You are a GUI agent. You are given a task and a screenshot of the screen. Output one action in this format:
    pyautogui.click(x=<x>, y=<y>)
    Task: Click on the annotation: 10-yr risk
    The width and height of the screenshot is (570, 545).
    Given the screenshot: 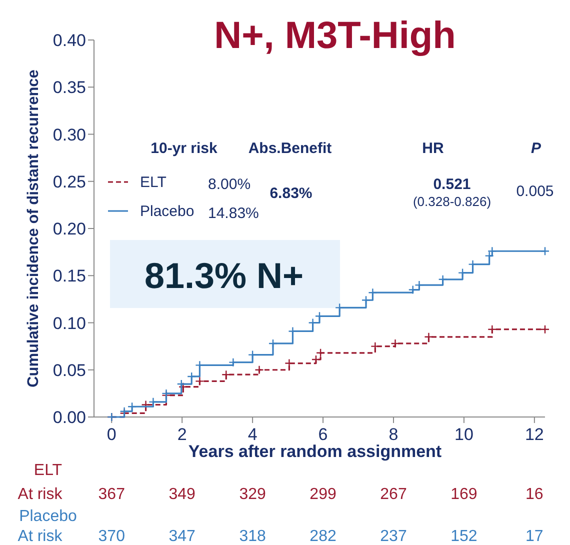 What is the action you would take?
    pyautogui.click(x=184, y=148)
    